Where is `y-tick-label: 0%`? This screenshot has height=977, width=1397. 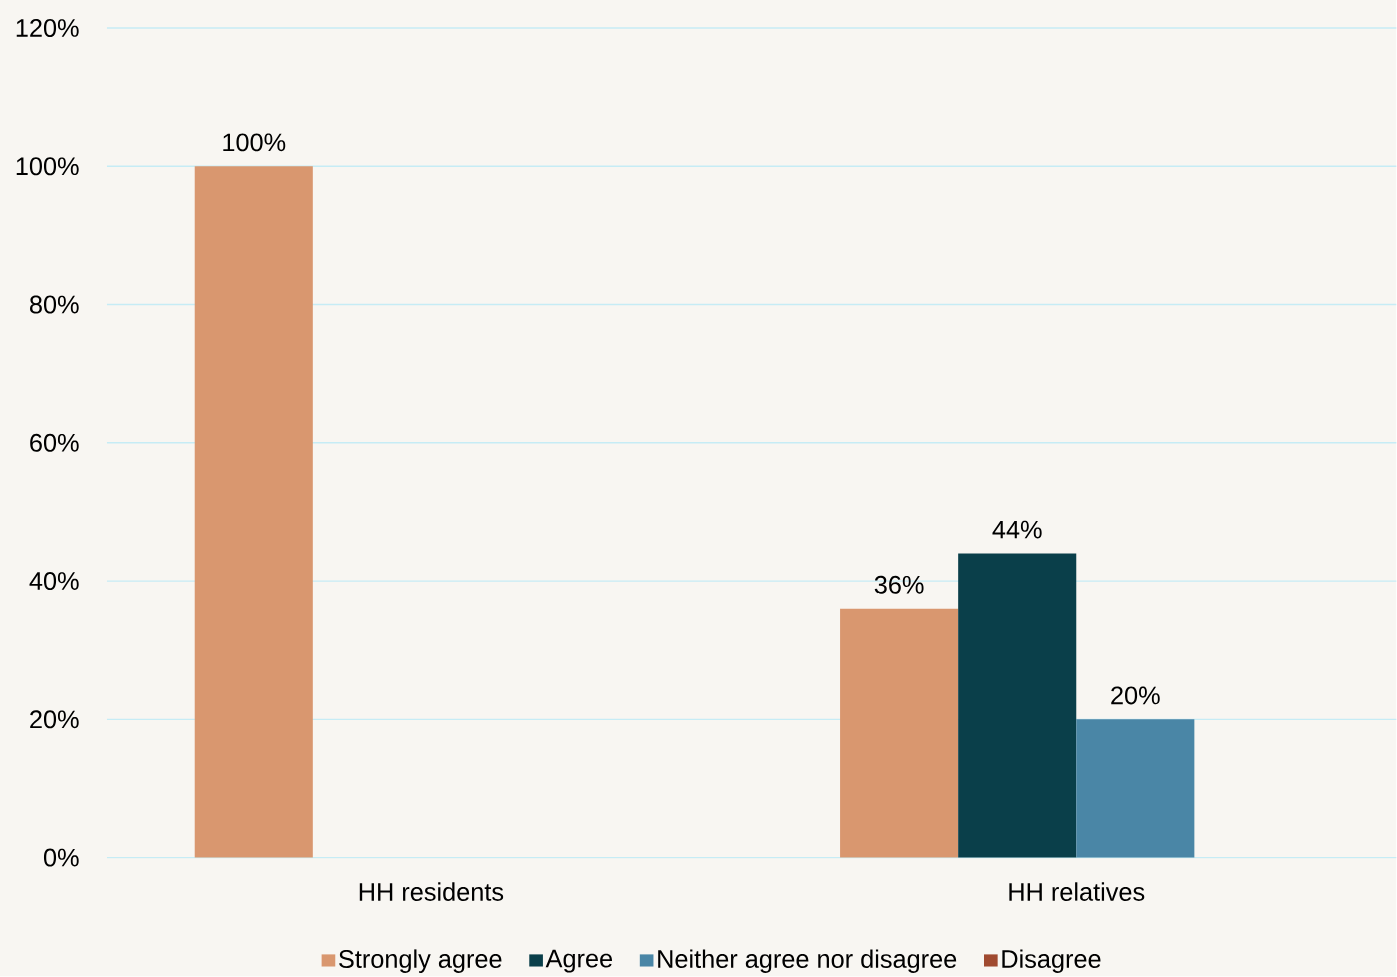 y-tick-label: 0% is located at coordinates (61, 857).